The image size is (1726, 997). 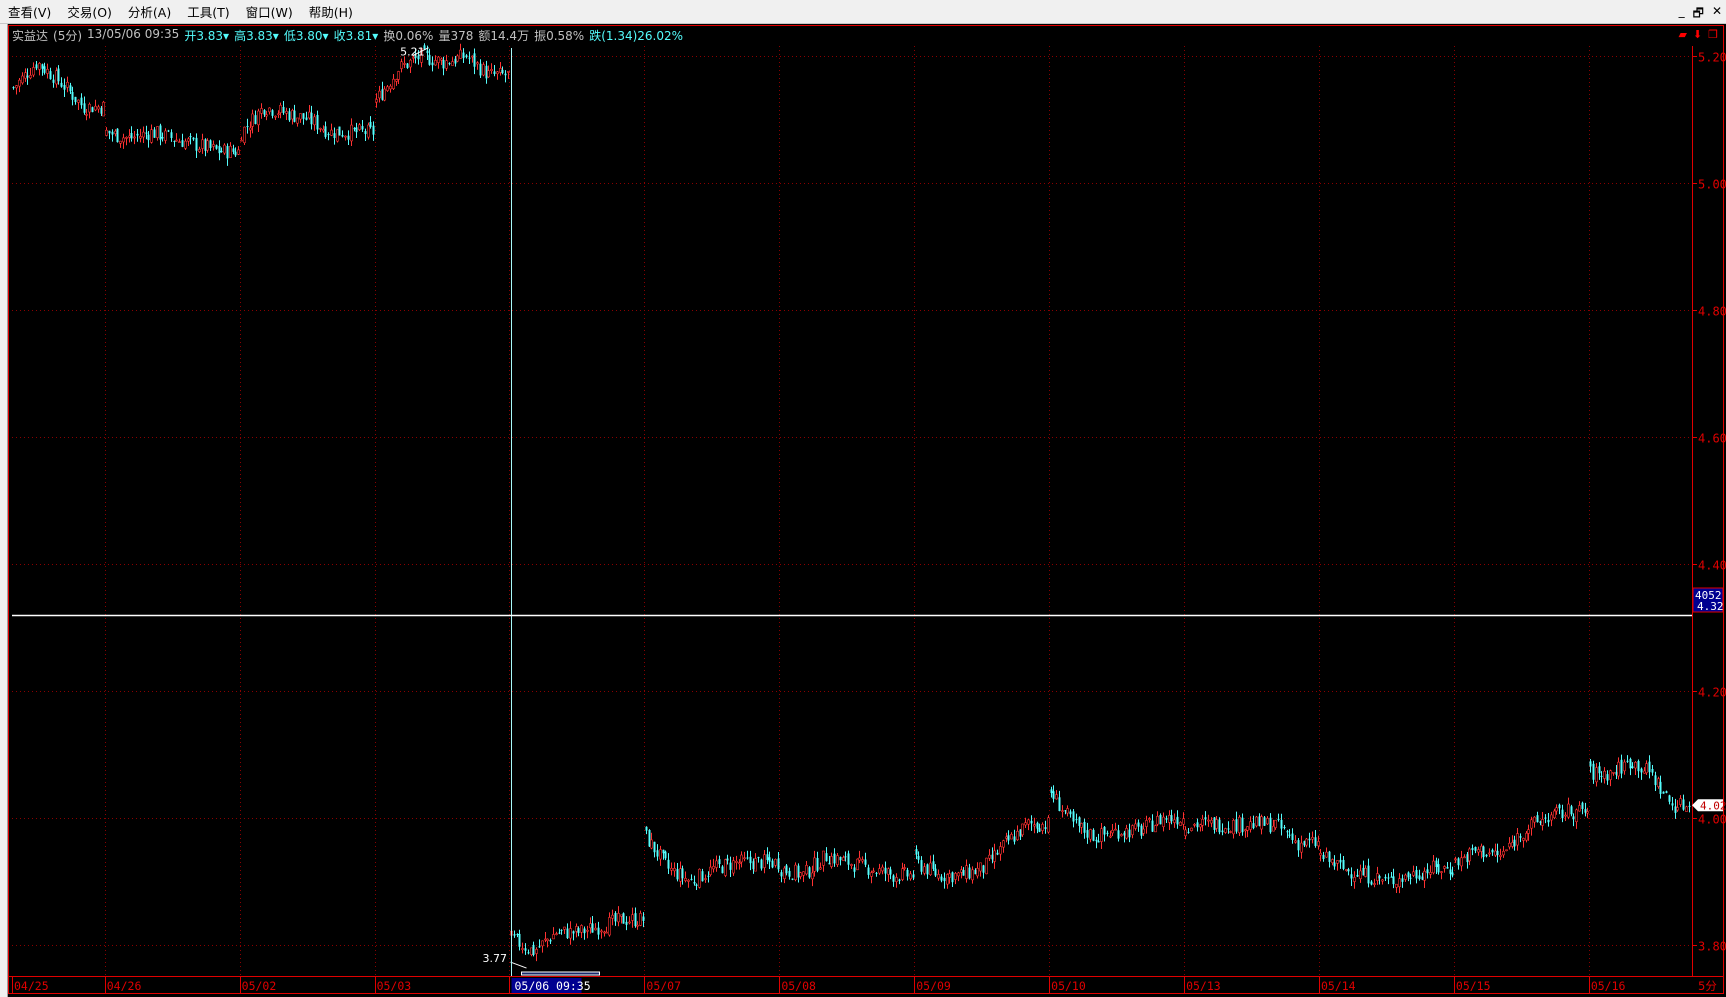 What do you see at coordinates (1697, 34) in the screenshot?
I see `download-icon: ⬇` at bounding box center [1697, 34].